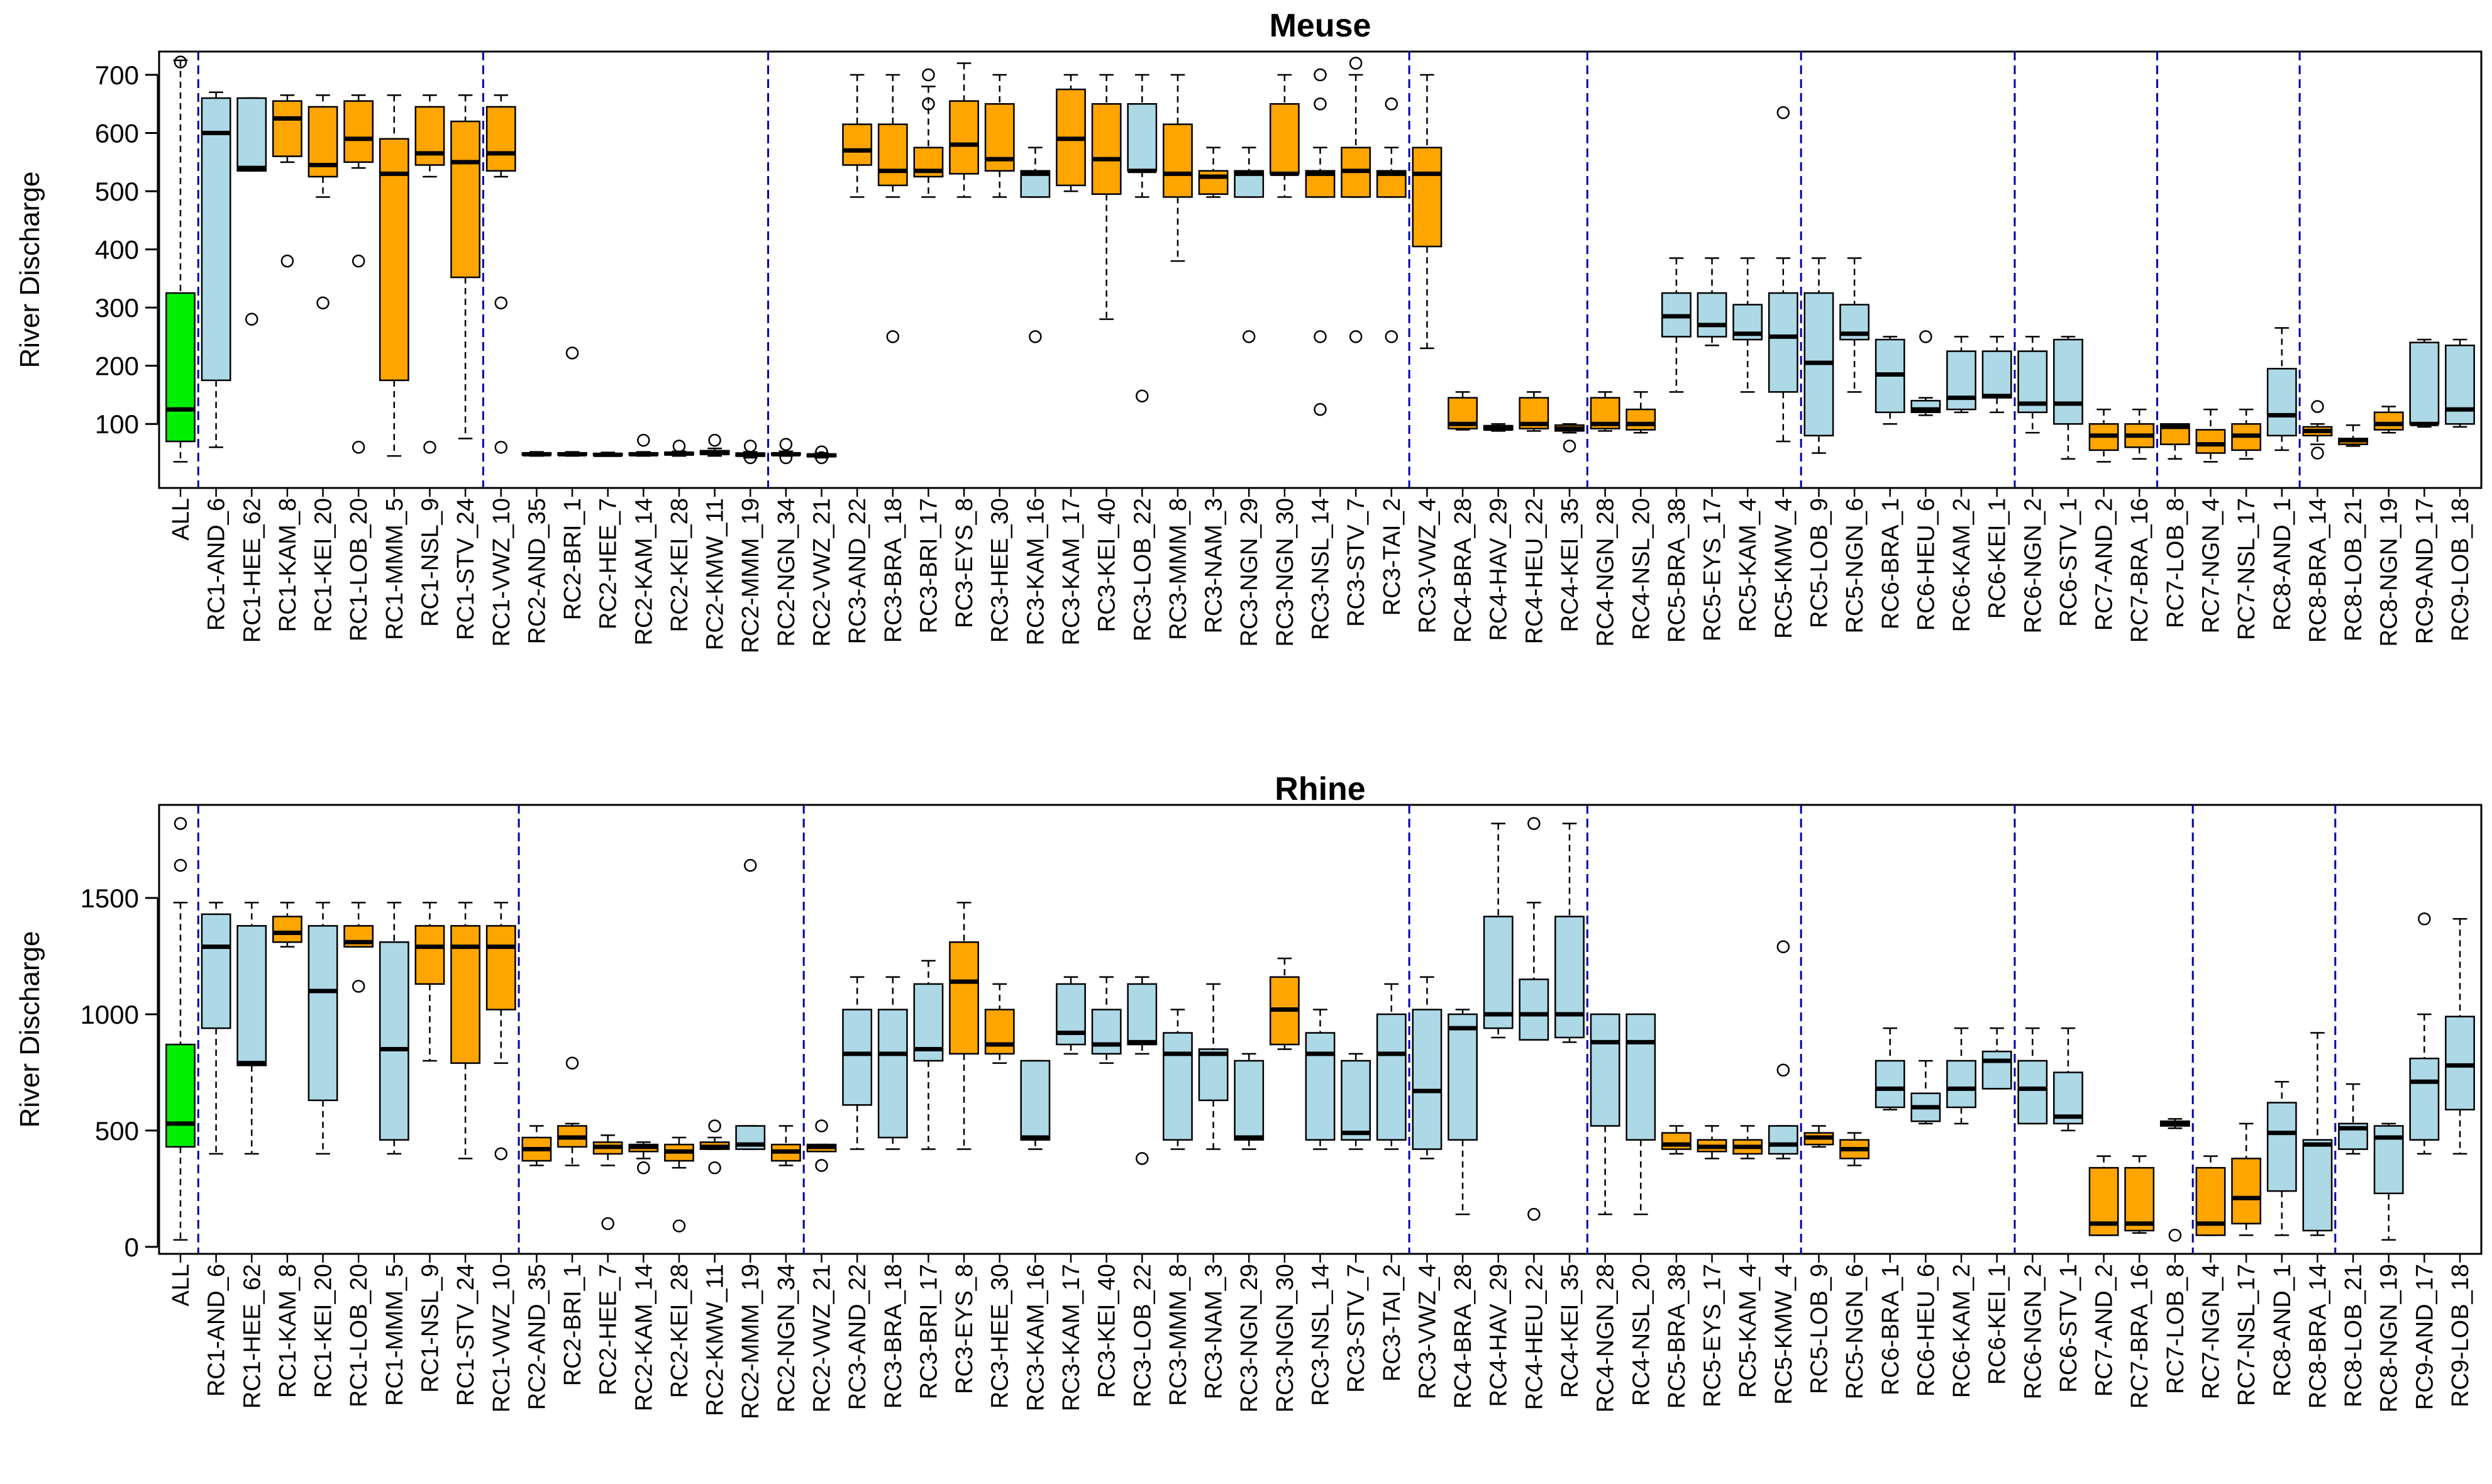  What do you see at coordinates (786, 1338) in the screenshot?
I see `x-tick-label: RC2-NGN_34` at bounding box center [786, 1338].